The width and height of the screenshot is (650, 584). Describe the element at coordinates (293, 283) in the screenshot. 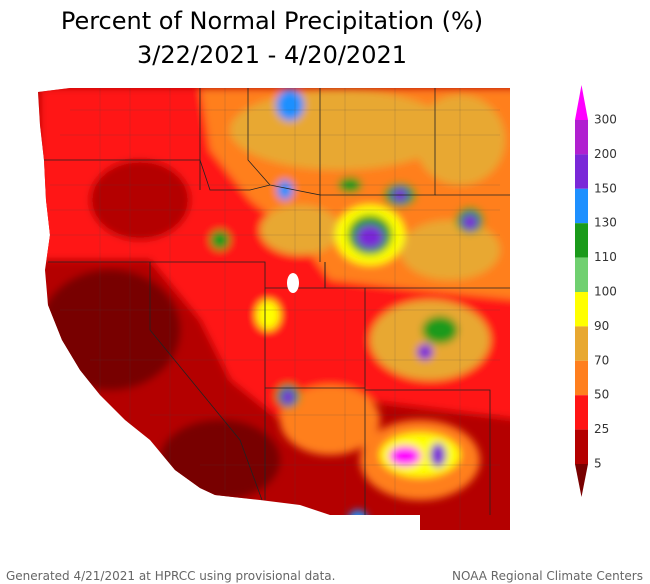

I see `great-salt-lake` at that location.